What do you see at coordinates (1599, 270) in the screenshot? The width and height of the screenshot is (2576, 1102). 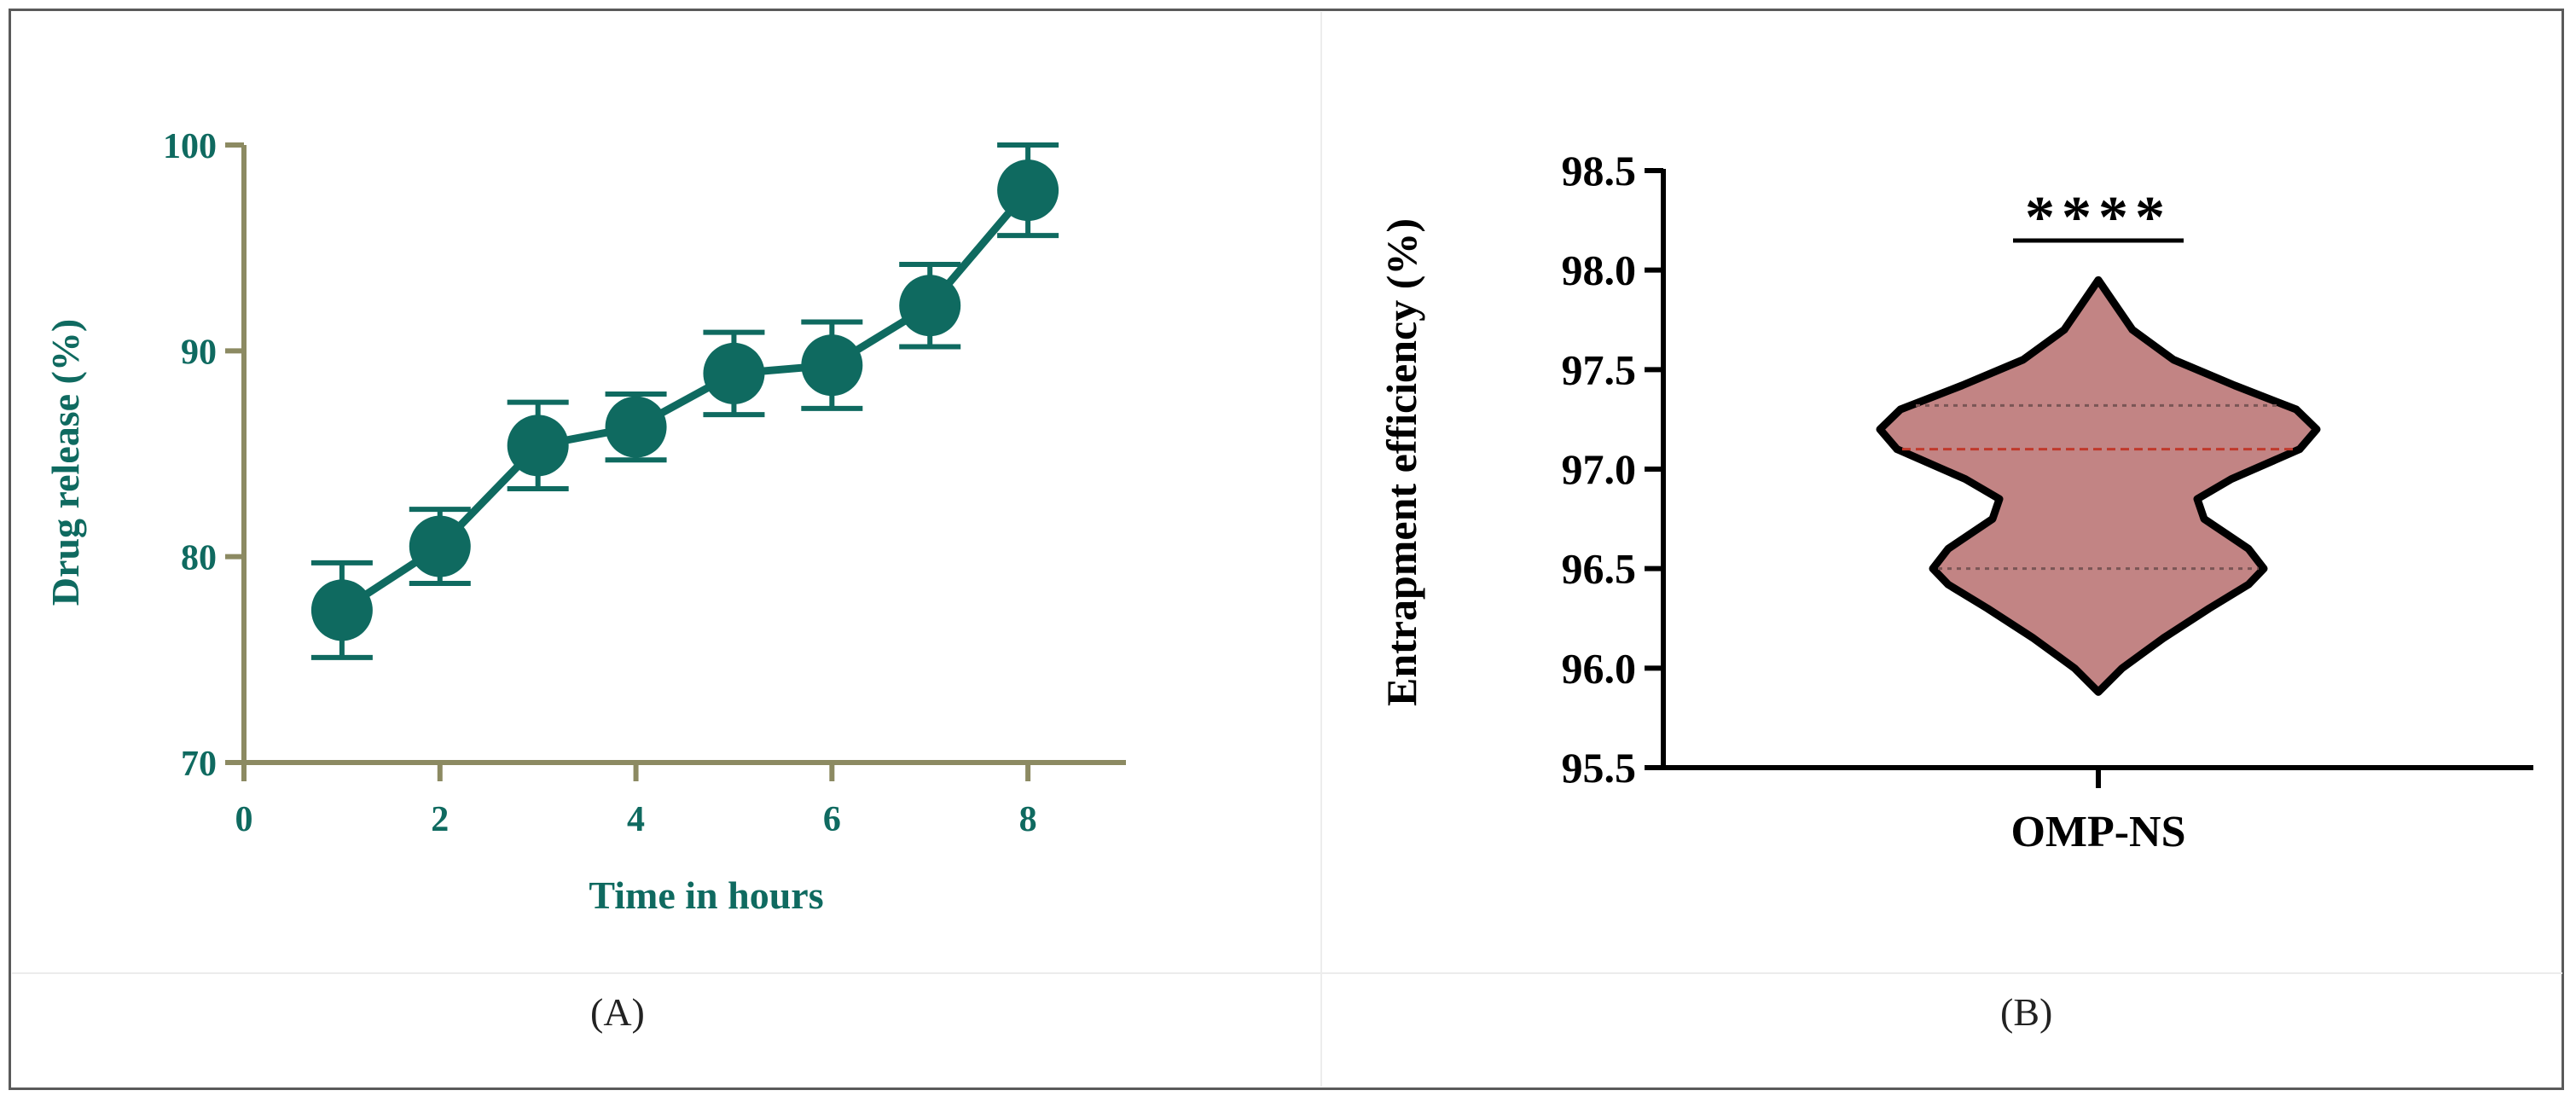 I see `chart-b-y-tick-label: 98.0` at bounding box center [1599, 270].